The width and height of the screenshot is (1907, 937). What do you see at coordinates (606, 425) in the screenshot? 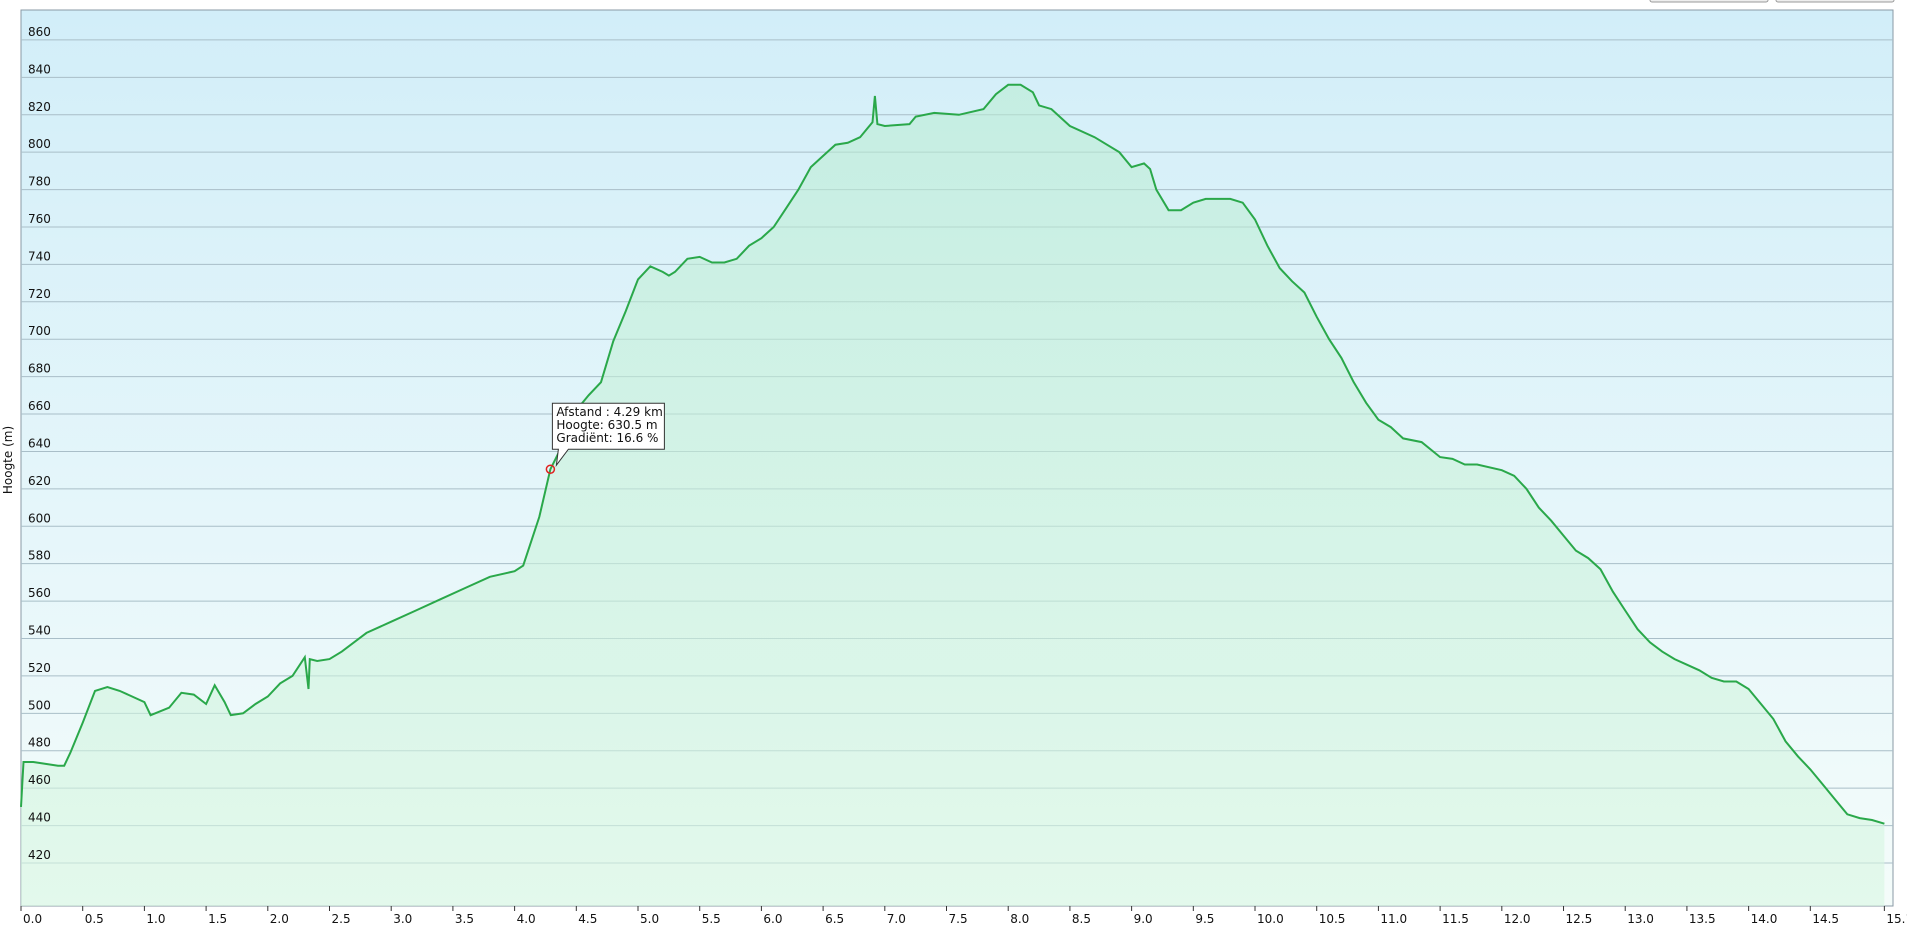
I see `tooltip-text: Hoogte: 630.5 m` at bounding box center [606, 425].